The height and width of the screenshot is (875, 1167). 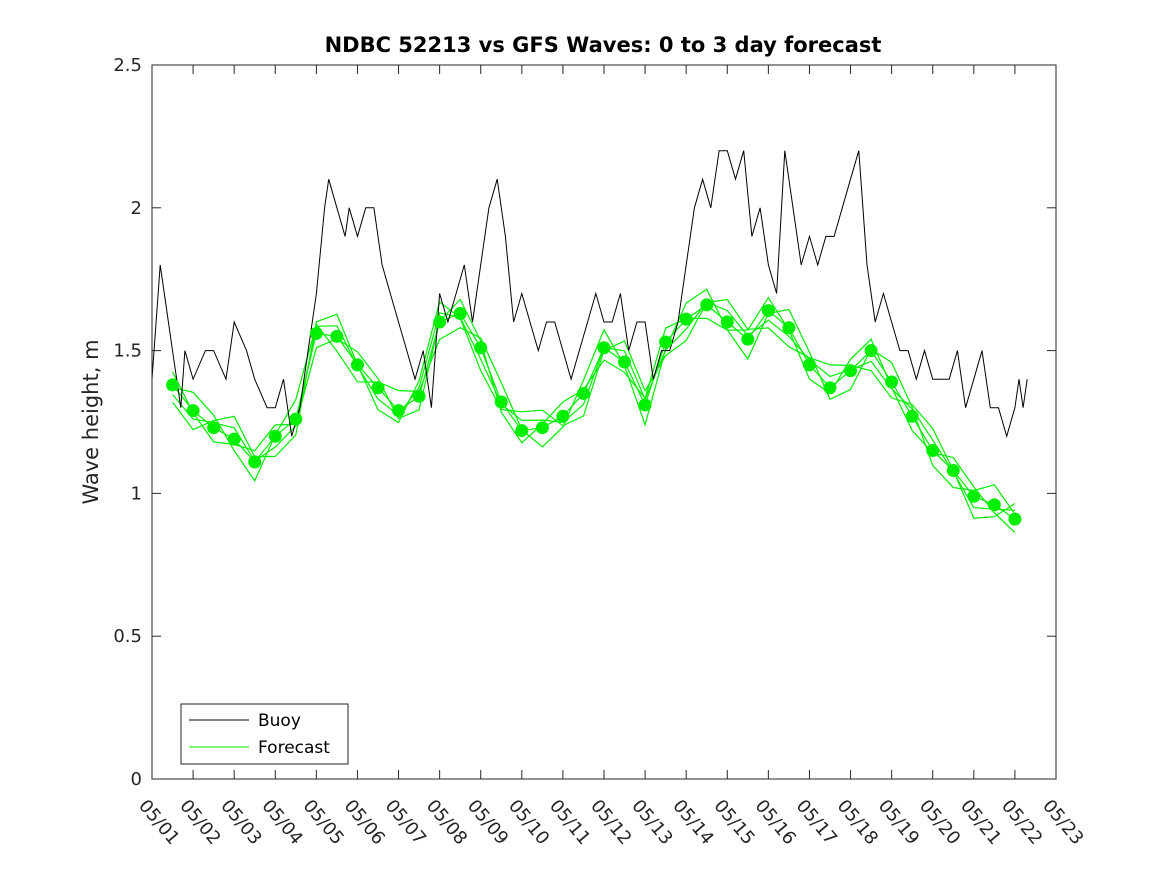 I want to click on y-tick-label: 0, so click(x=136, y=779).